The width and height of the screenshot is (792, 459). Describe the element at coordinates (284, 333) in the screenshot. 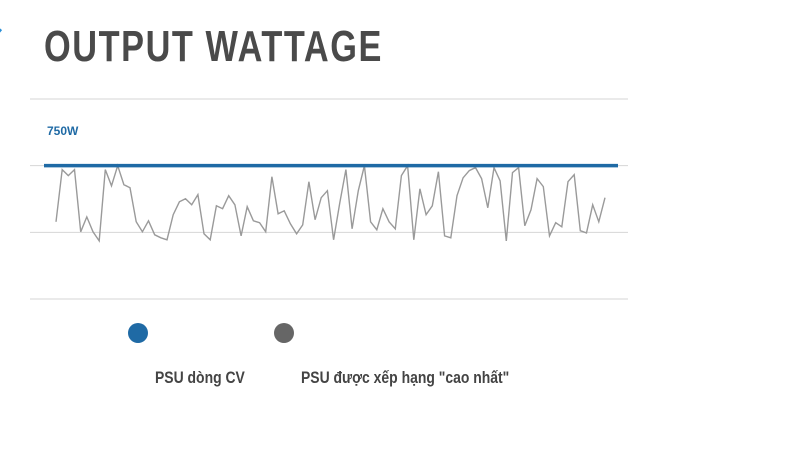

I see `legend-dot-rated` at that location.